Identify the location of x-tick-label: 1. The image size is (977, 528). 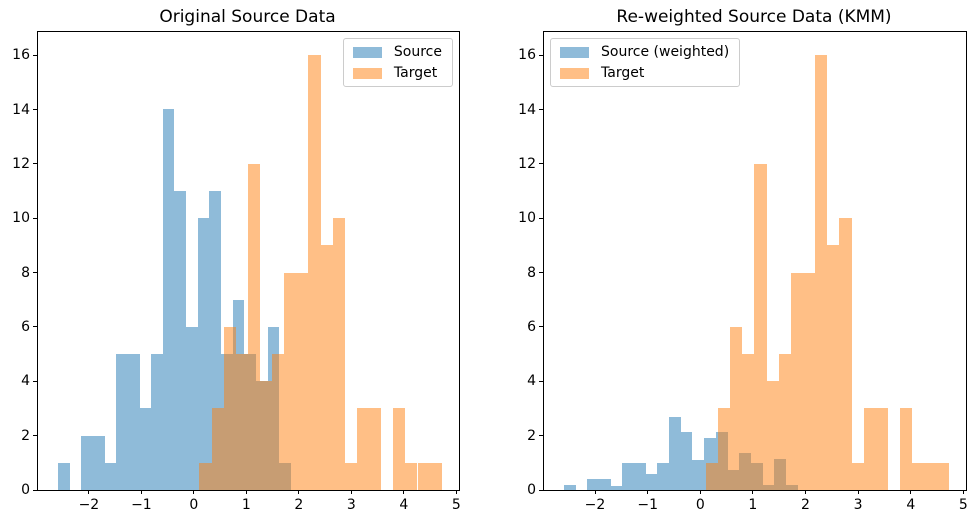
(753, 505).